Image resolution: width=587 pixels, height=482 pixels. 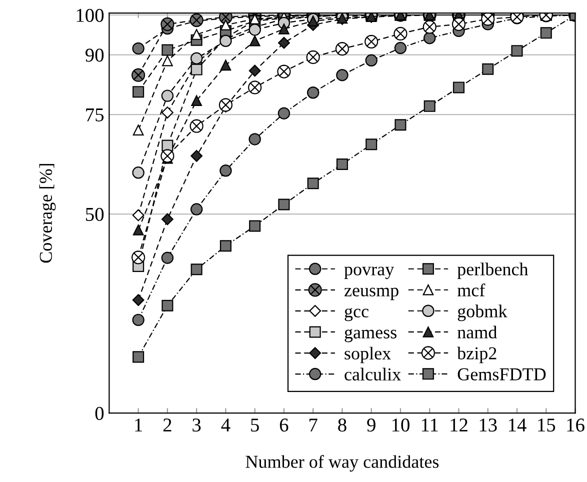 What do you see at coordinates (370, 335) in the screenshot?
I see `legend-label: gamess` at bounding box center [370, 335].